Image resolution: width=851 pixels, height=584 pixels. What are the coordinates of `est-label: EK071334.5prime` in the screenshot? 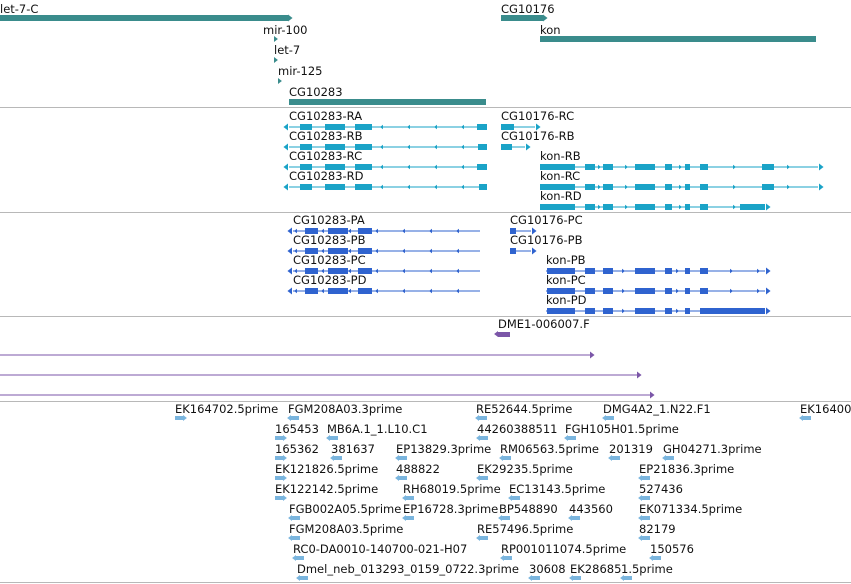 It's located at (691, 509).